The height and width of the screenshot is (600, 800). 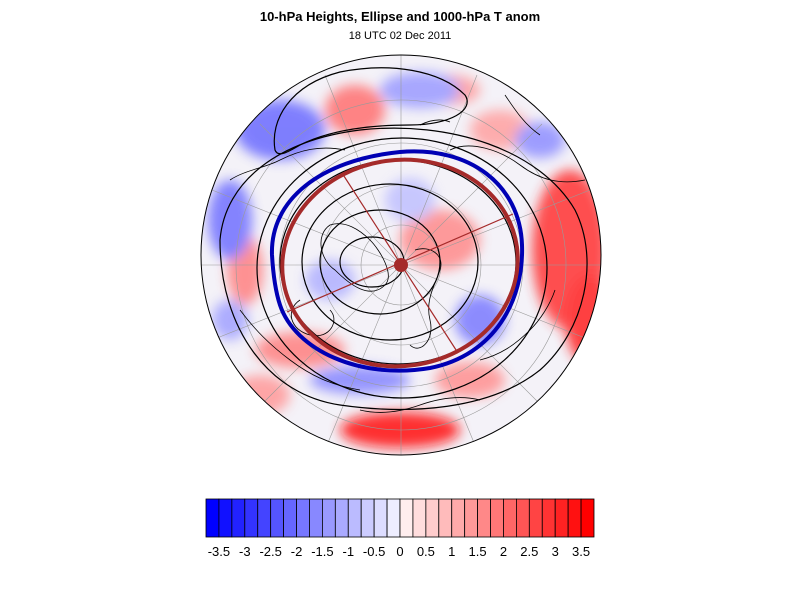 I want to click on colorbar-tick-label: -2.5, so click(x=270, y=551).